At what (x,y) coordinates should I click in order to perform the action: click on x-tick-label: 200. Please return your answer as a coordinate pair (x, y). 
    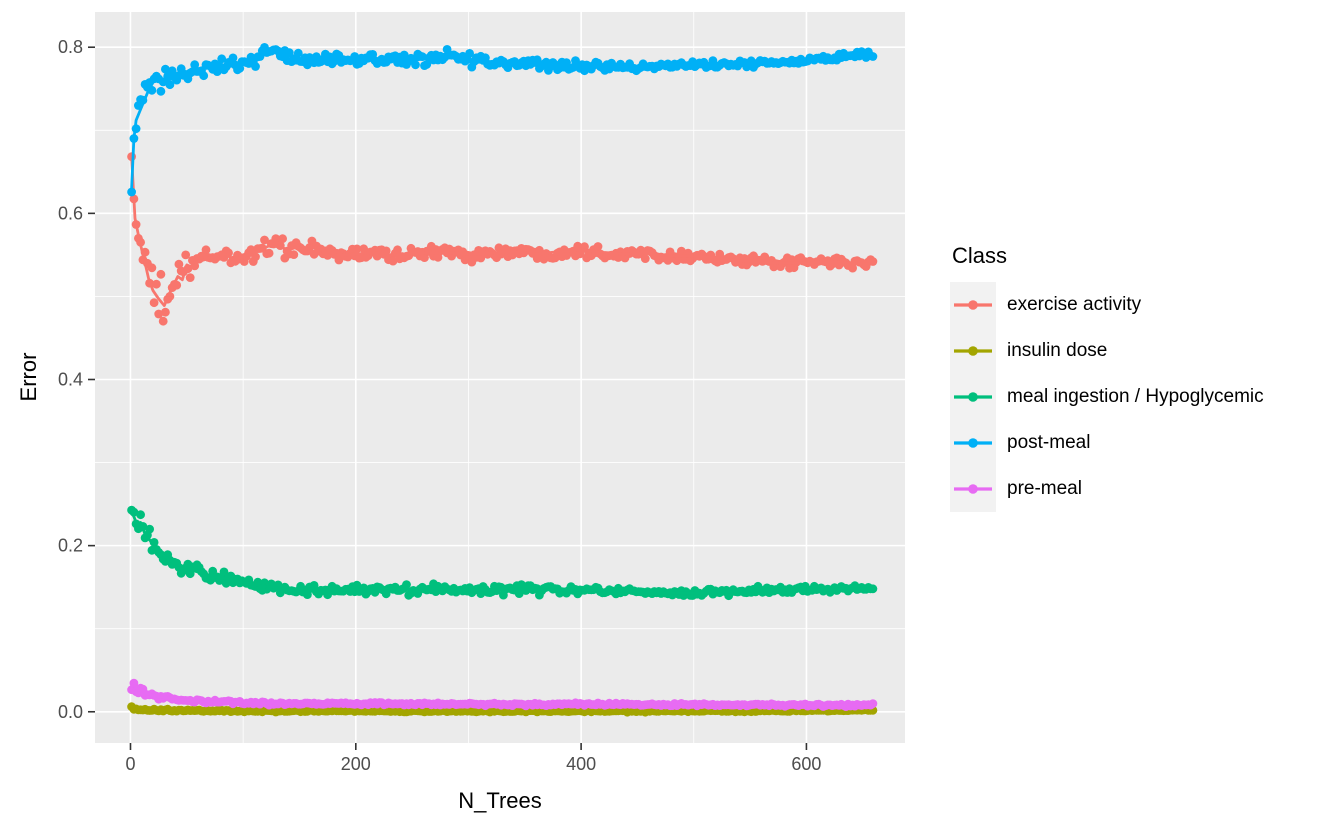
    Looking at the image, I should click on (356, 764).